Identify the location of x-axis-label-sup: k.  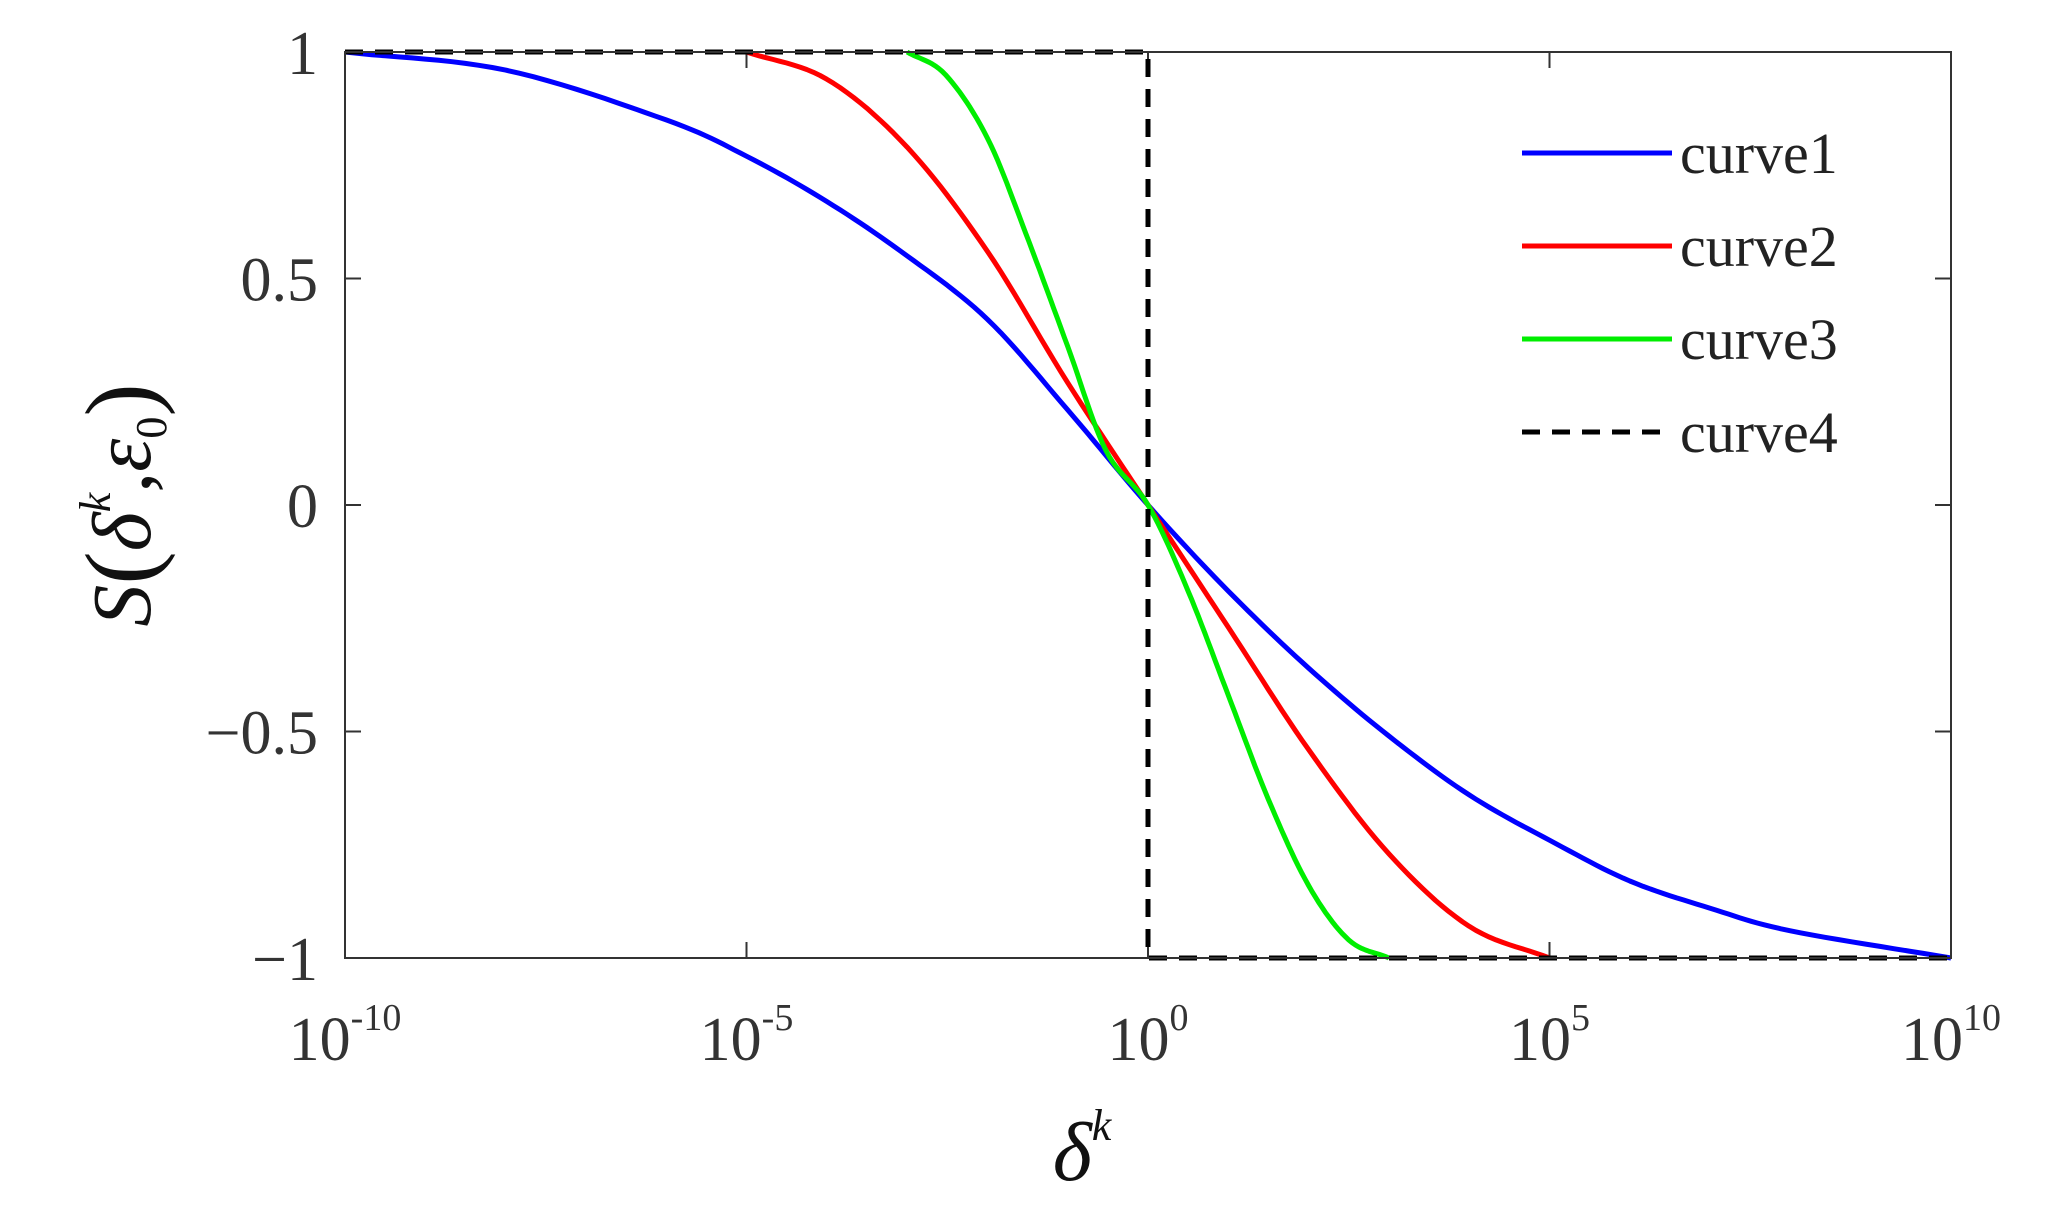
(1102, 1125).